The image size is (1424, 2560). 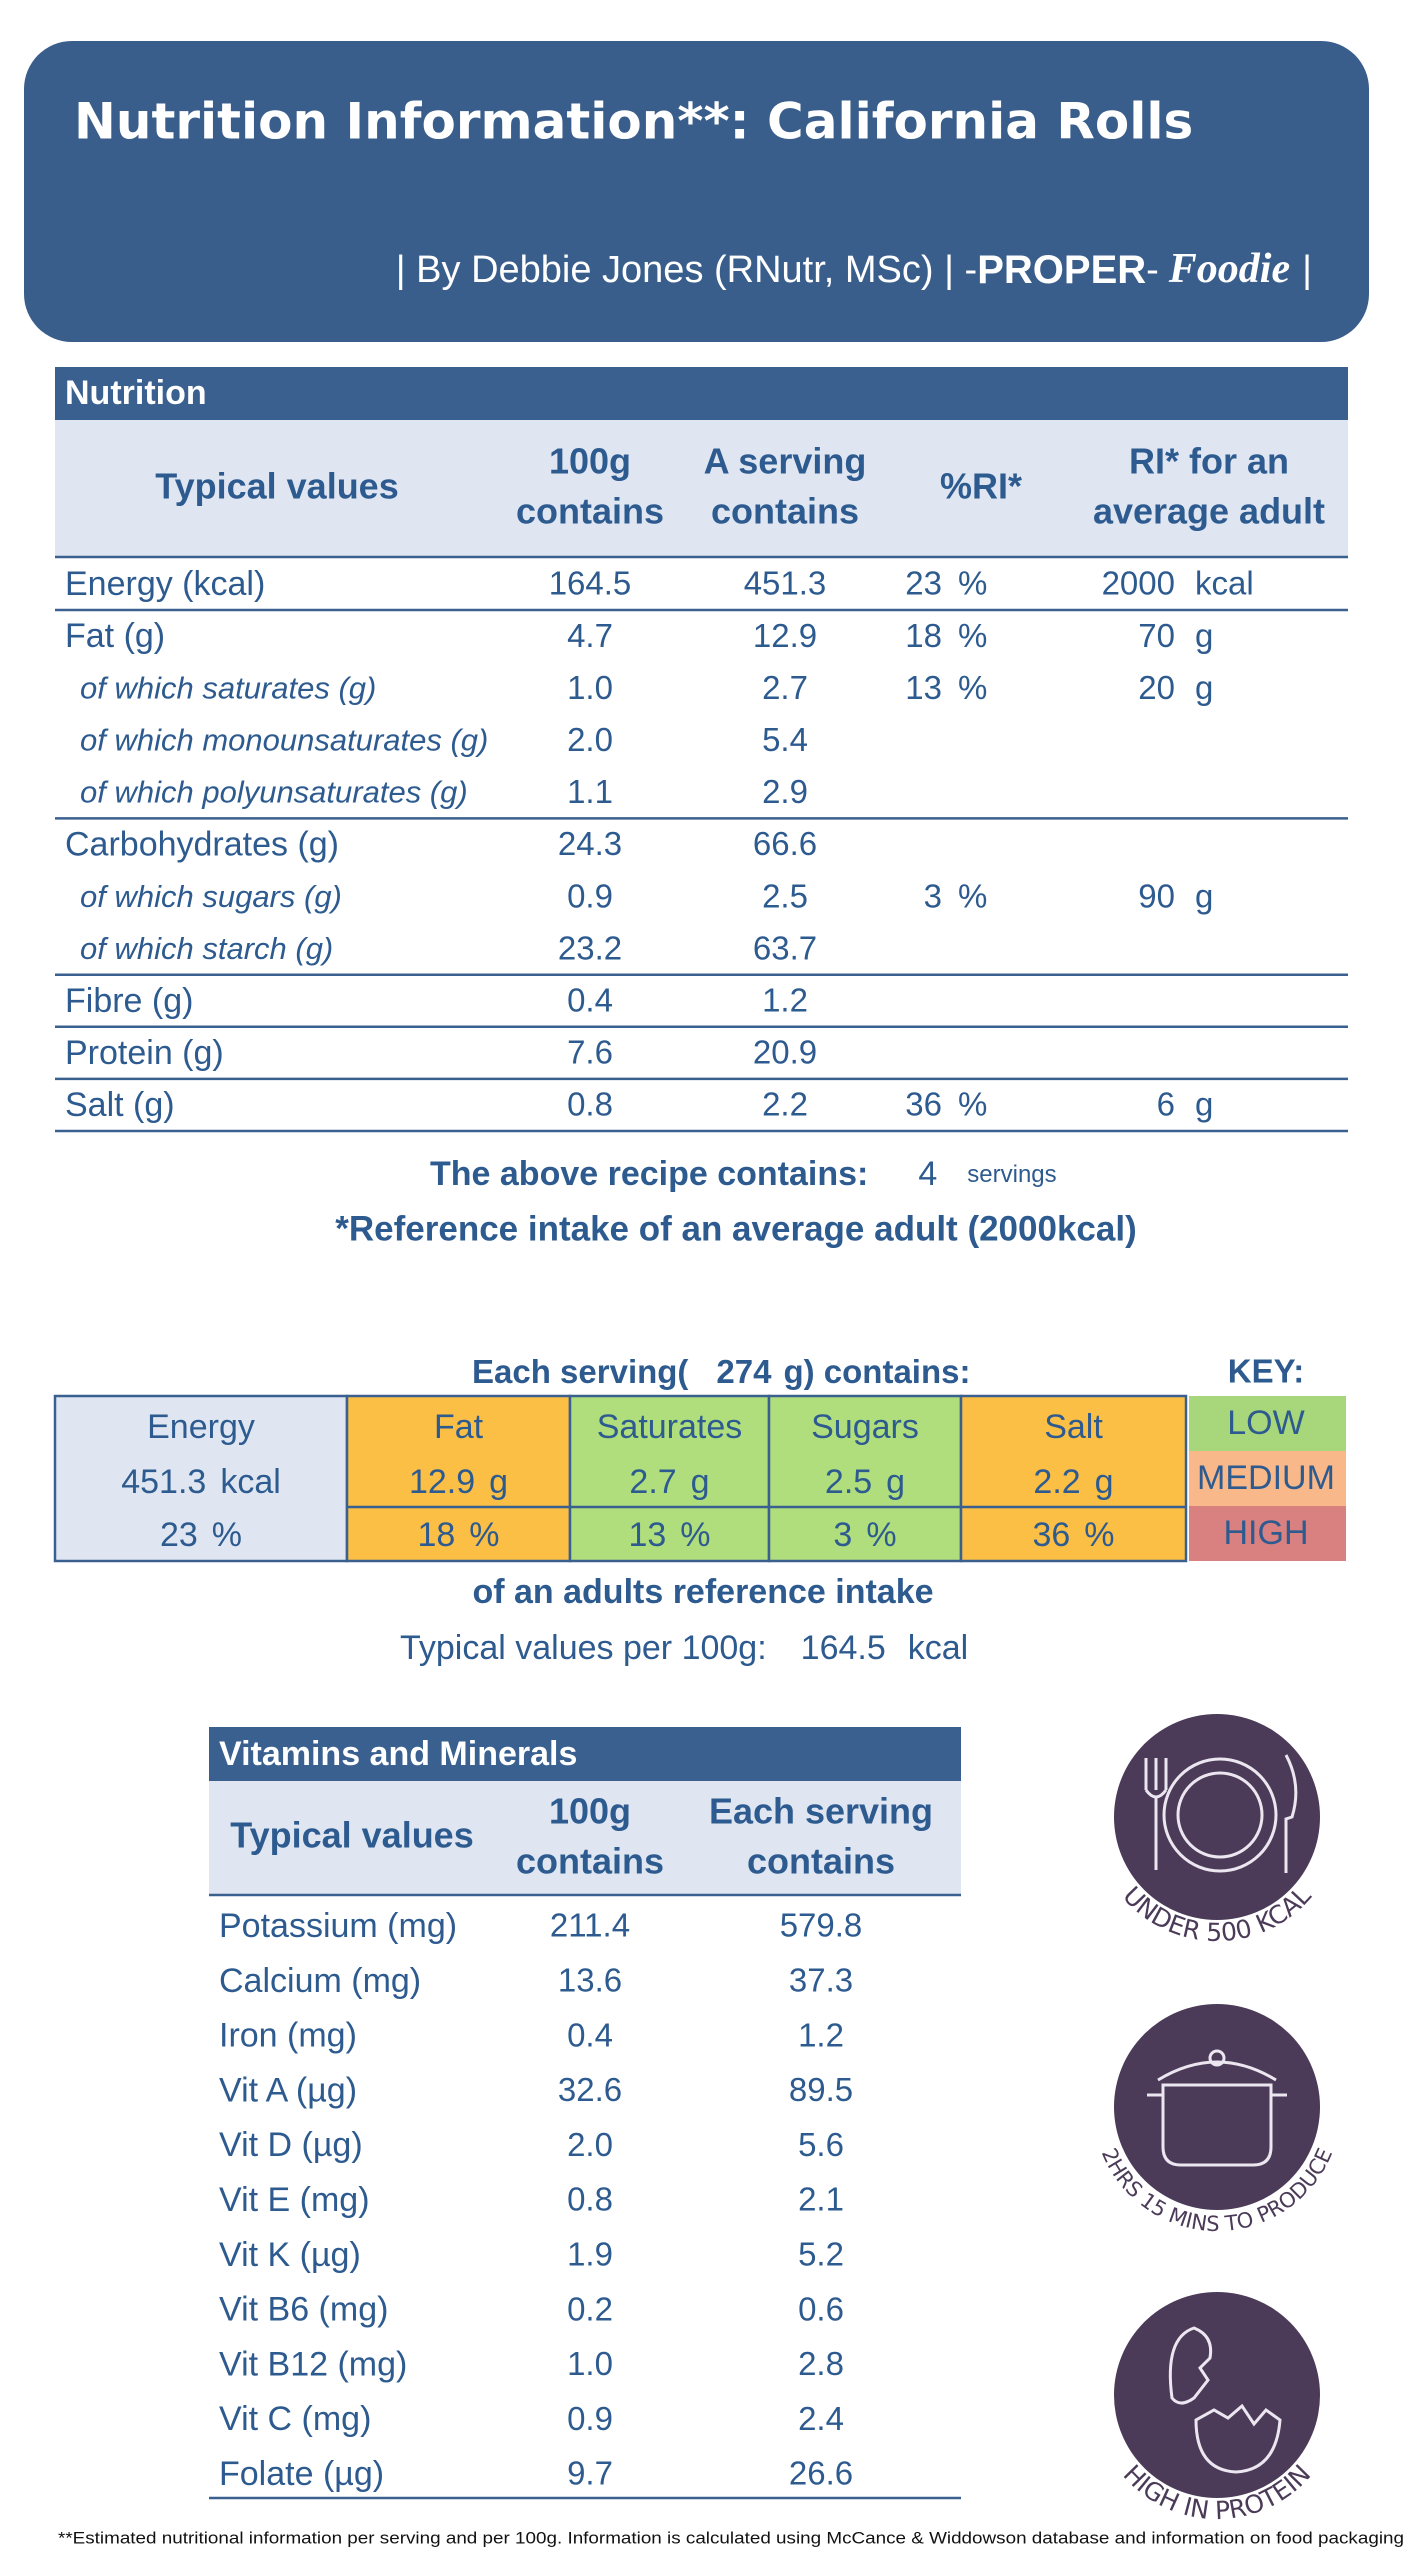 What do you see at coordinates (1209, 511) in the screenshot?
I see `column-header: average adult` at bounding box center [1209, 511].